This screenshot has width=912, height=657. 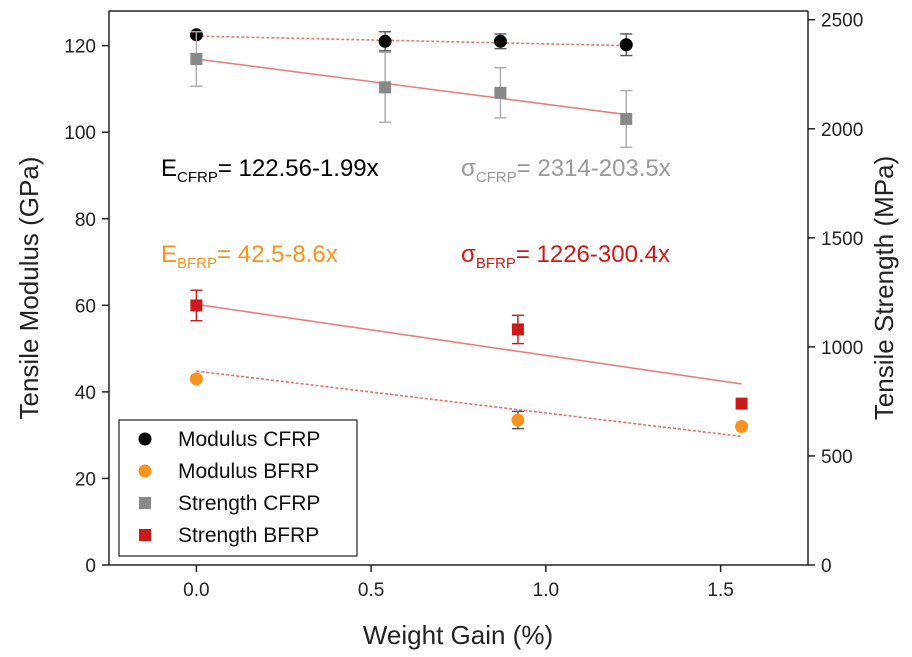 What do you see at coordinates (826, 566) in the screenshot?
I see `y-tick-label-right: 0` at bounding box center [826, 566].